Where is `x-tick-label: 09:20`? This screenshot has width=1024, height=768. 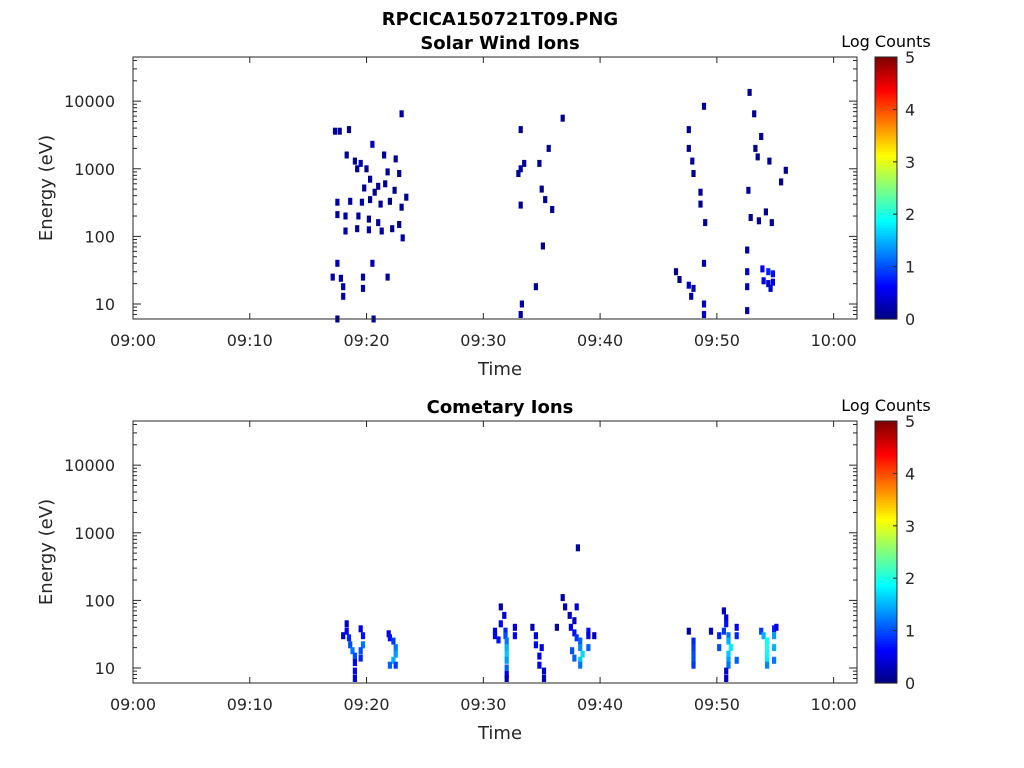 x-tick-label: 09:20 is located at coordinates (366, 704).